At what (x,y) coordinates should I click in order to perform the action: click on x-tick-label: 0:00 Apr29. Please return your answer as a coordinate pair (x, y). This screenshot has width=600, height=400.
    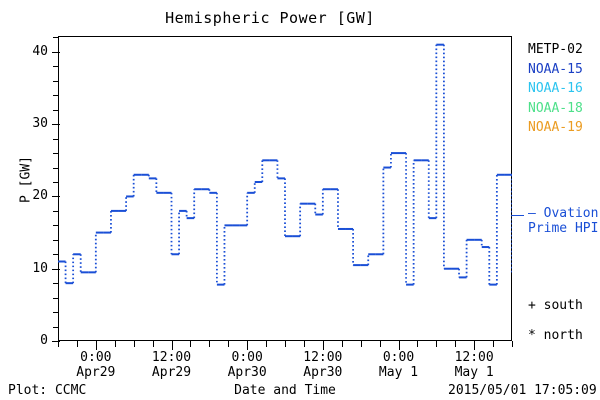
    Looking at the image, I should click on (96, 365).